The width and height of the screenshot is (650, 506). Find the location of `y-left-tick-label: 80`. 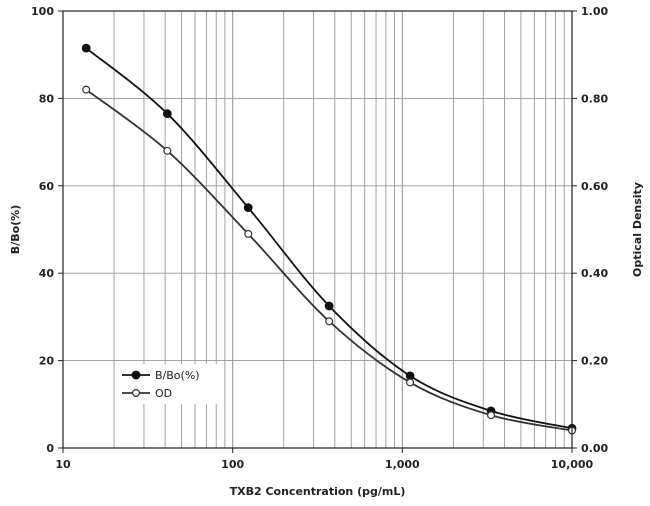

y-left-tick-label: 80 is located at coordinates (47, 98).